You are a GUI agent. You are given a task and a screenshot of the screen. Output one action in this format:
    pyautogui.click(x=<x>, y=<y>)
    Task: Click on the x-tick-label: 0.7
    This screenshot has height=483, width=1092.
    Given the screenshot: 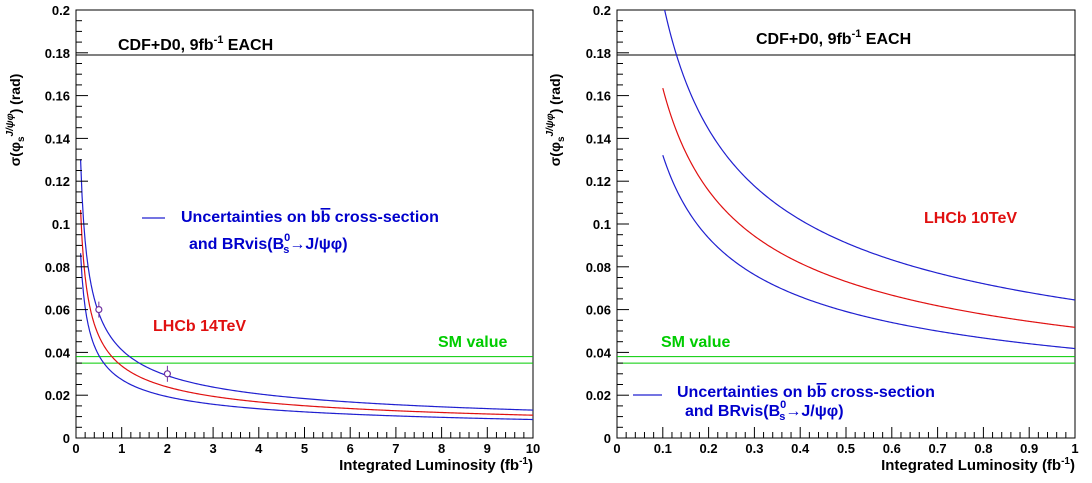 What is the action you would take?
    pyautogui.click(x=938, y=448)
    